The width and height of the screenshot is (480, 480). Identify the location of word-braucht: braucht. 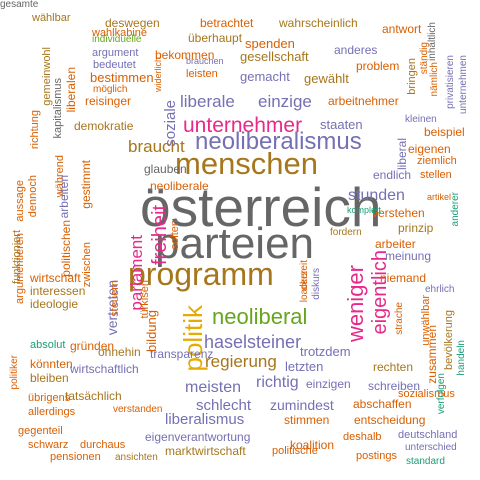
(156, 146).